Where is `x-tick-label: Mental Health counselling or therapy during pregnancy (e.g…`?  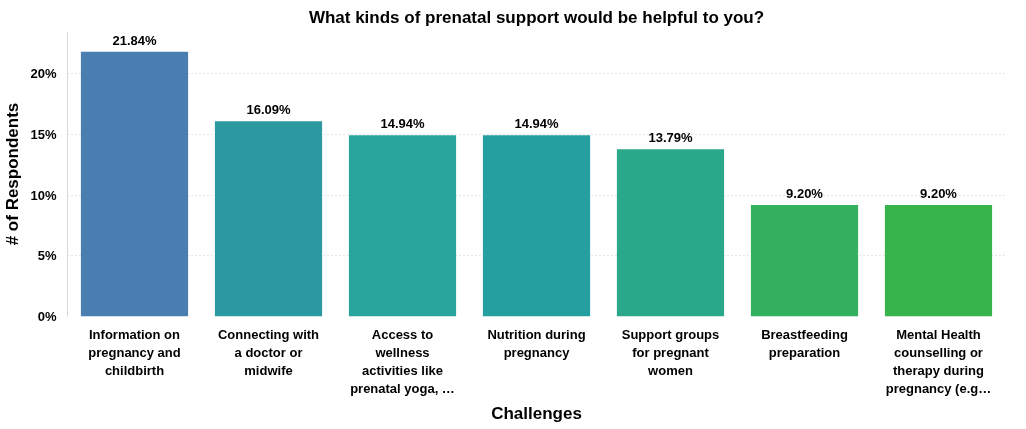
x-tick-label: Mental Health counselling or therapy during pregnancy (e.g… is located at coordinates (938, 361).